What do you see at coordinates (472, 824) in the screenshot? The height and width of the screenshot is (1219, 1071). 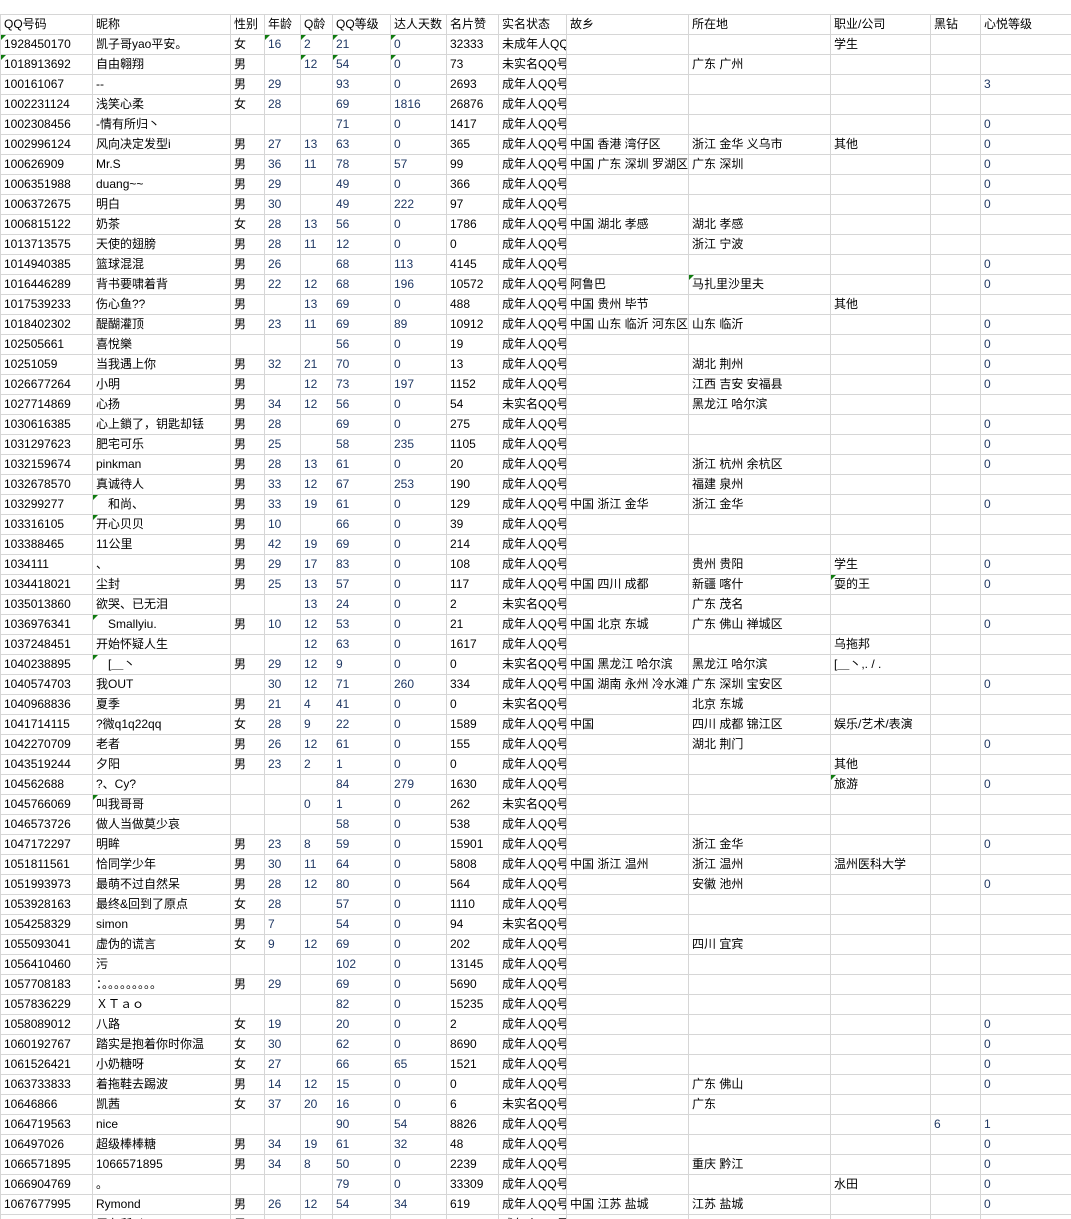 I see `cell-praise: 538` at bounding box center [472, 824].